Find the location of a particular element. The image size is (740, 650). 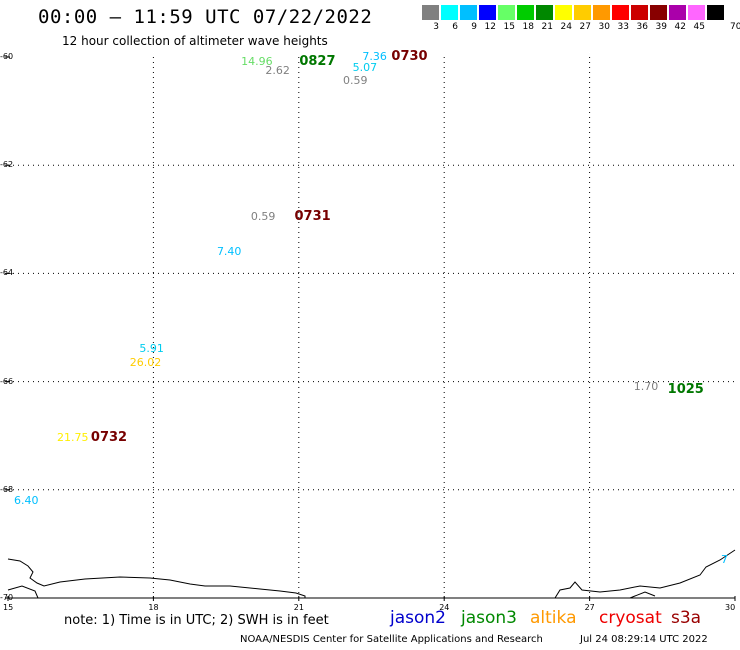

swh-observation: 1.70 is located at coordinates (646, 386).